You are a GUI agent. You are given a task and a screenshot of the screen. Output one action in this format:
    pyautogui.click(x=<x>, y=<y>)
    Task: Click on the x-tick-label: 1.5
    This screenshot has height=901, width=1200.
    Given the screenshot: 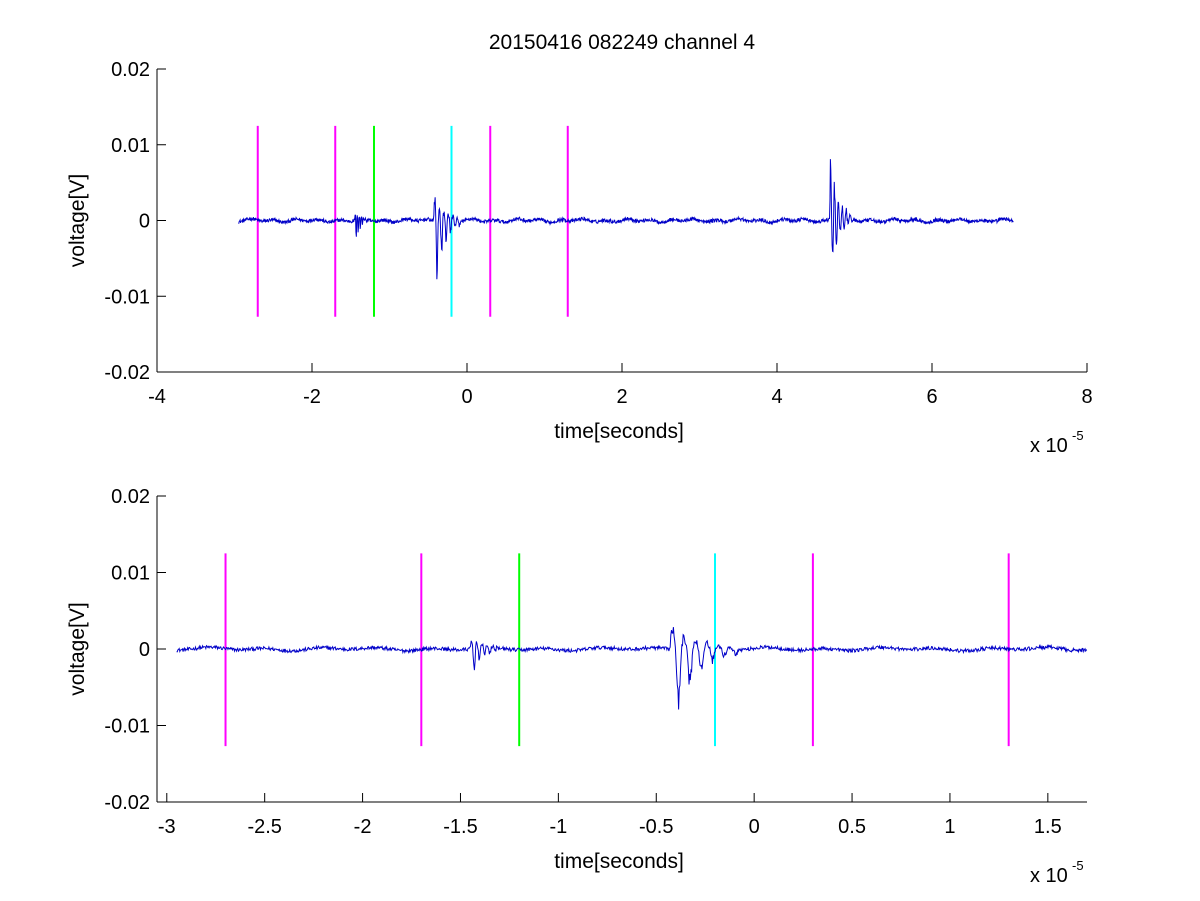 What is the action you would take?
    pyautogui.click(x=1048, y=827)
    